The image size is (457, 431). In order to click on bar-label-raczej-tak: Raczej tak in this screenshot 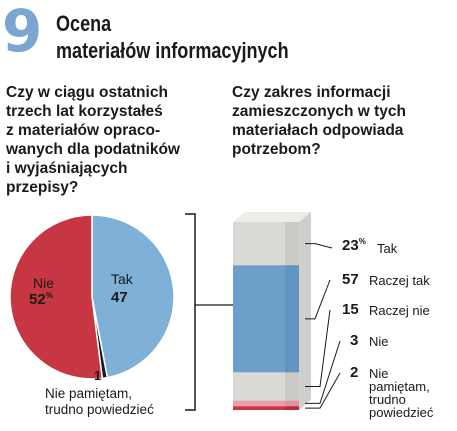, I will do `click(399, 280)`.